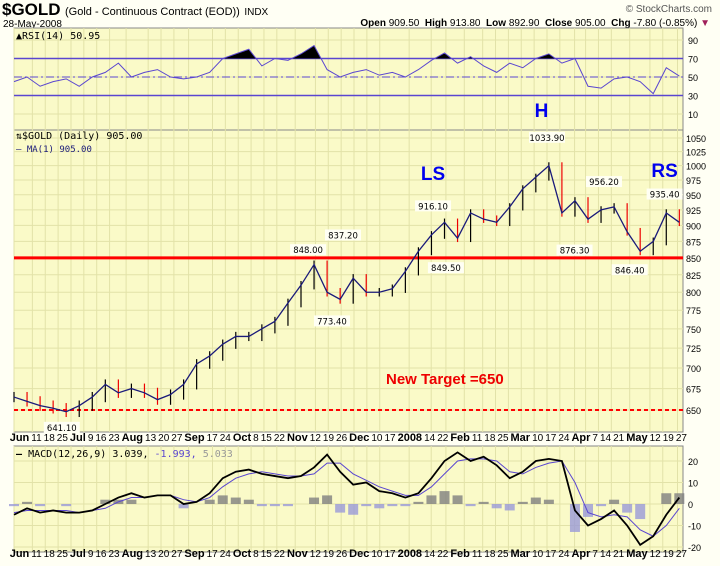 This screenshot has width=720, height=566. What do you see at coordinates (693, 293) in the screenshot?
I see `price-y-tick: 800` at bounding box center [693, 293].